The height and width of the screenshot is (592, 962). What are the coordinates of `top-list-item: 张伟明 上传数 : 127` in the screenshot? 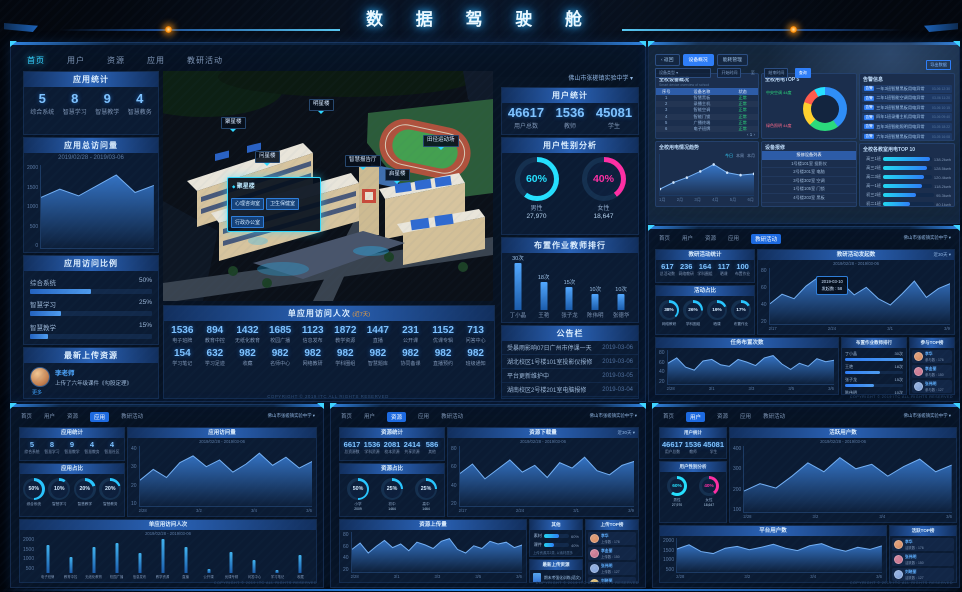 It's located at (612, 568).